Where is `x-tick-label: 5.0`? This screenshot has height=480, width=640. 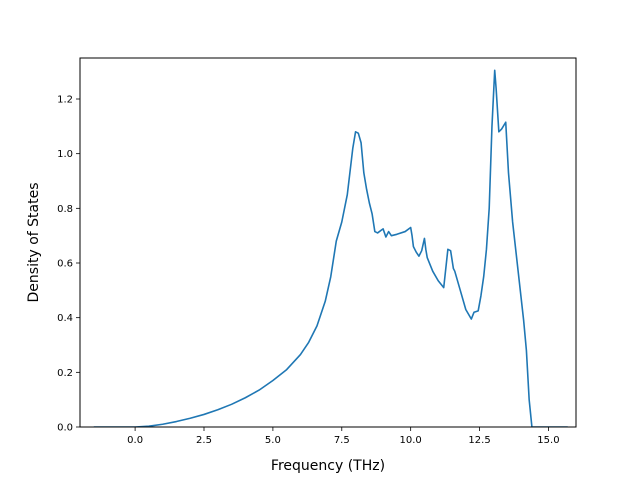
x-tick-label: 5.0 is located at coordinates (273, 440).